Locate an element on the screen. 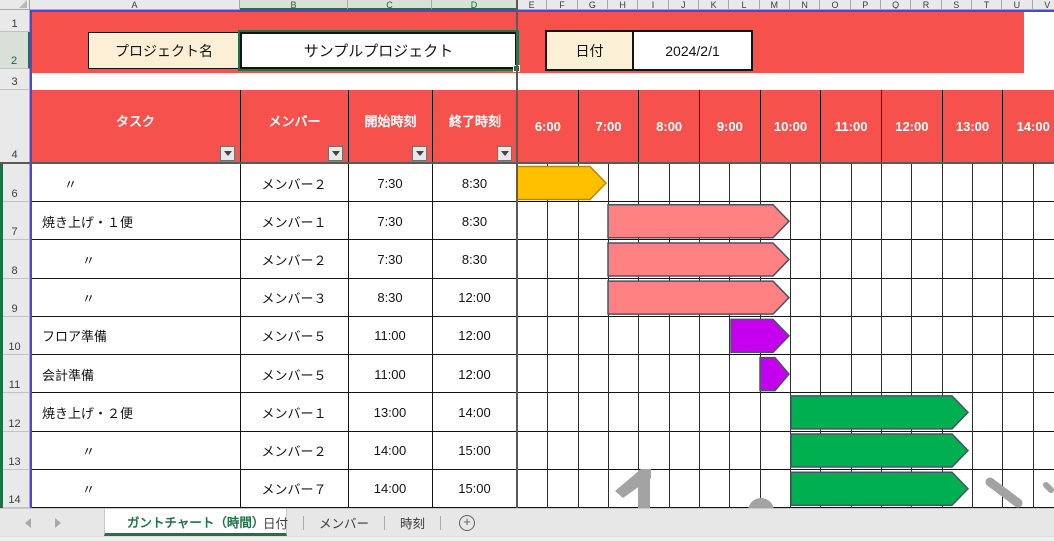  column-header-D: D is located at coordinates (474, 5).